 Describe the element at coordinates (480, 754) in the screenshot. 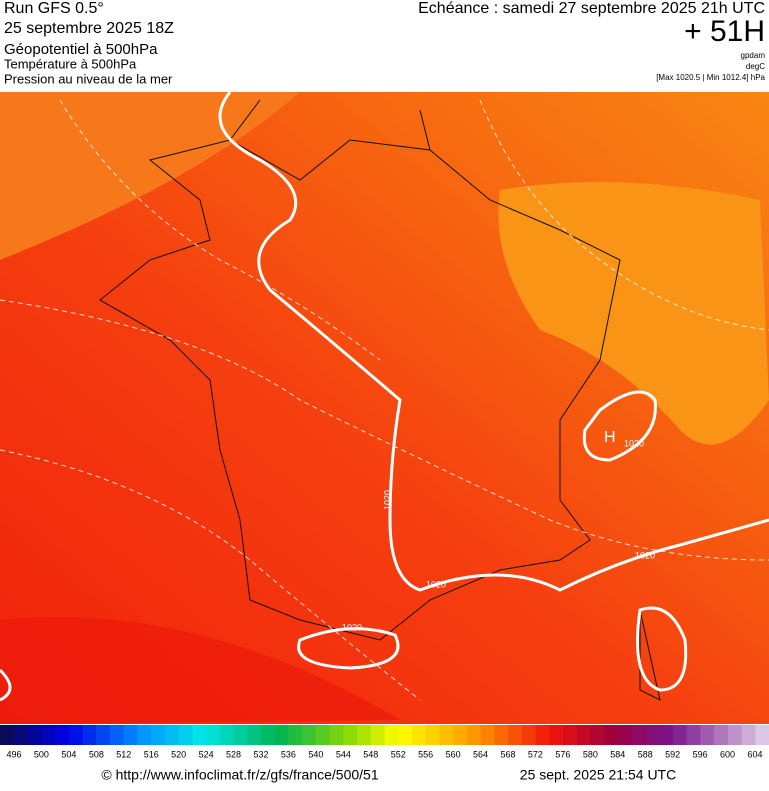

I see `color-scale-label: 564` at that location.